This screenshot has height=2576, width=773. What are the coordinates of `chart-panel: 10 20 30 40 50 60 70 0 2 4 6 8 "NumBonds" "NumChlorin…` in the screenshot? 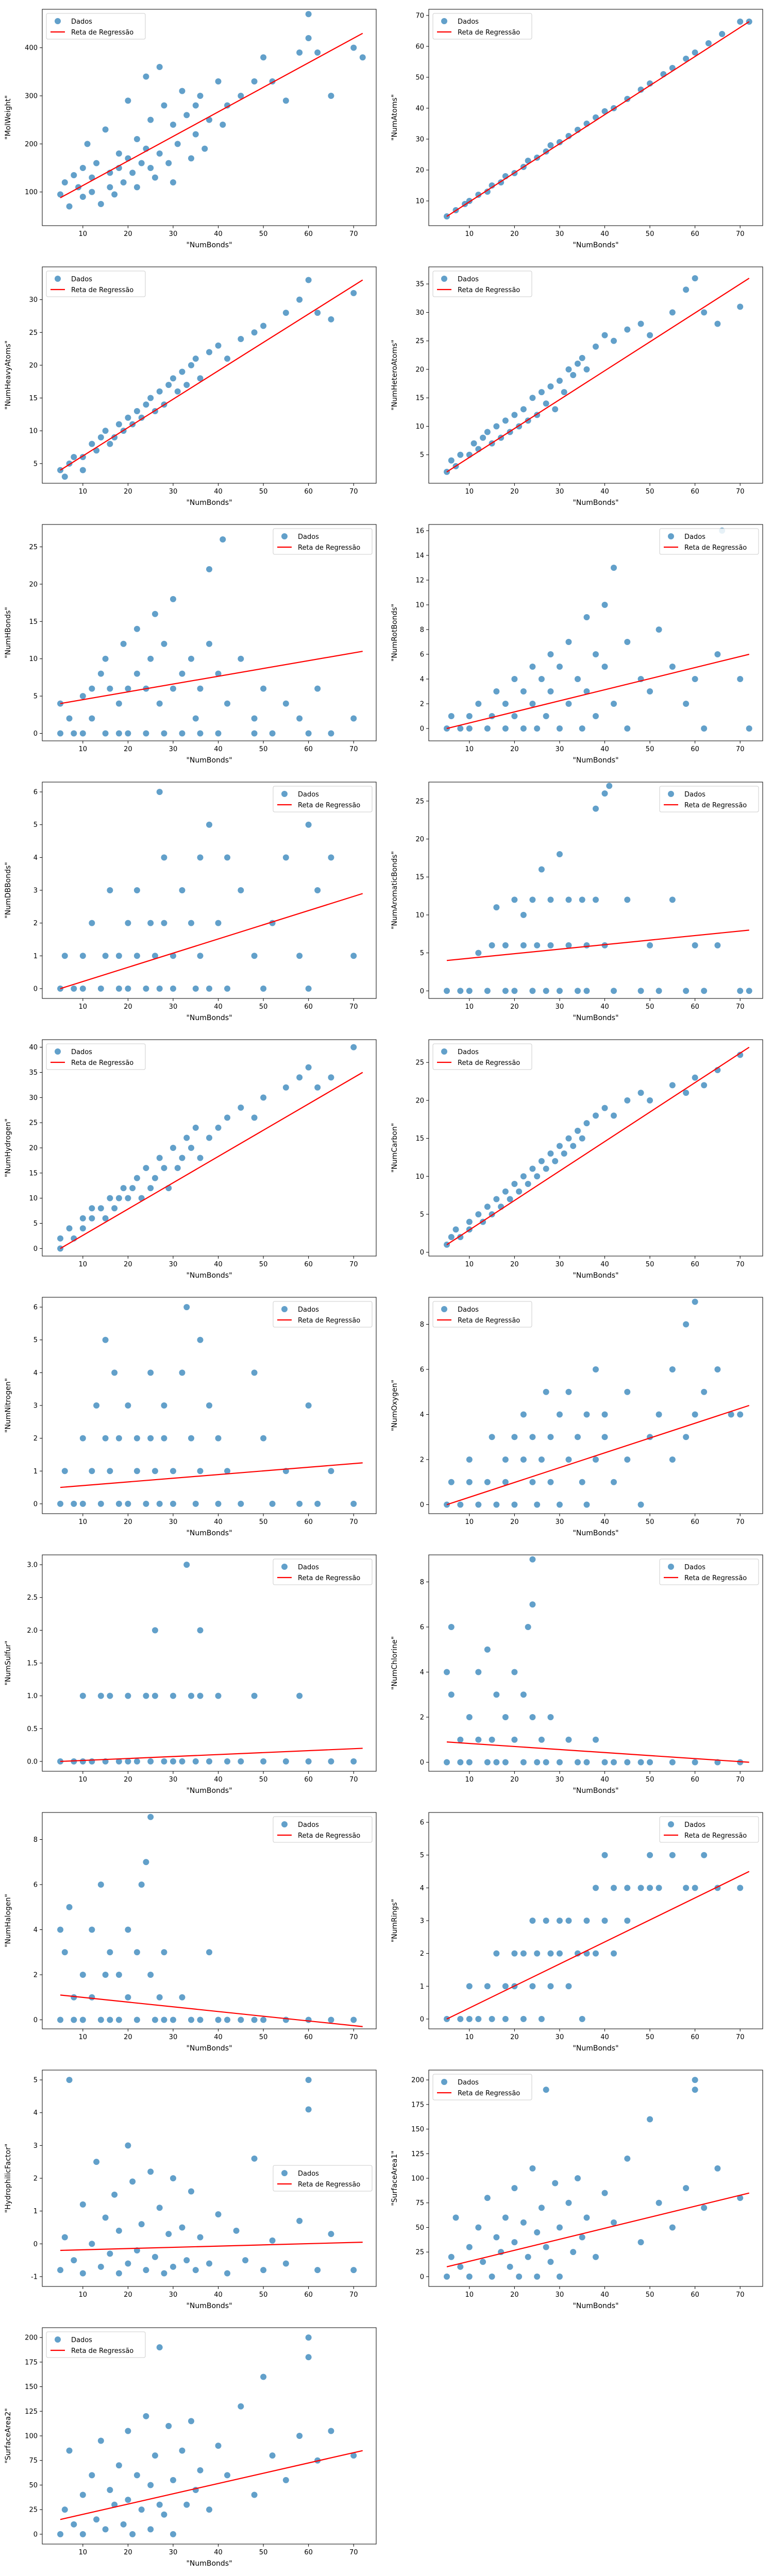 It's located at (577, 1674).